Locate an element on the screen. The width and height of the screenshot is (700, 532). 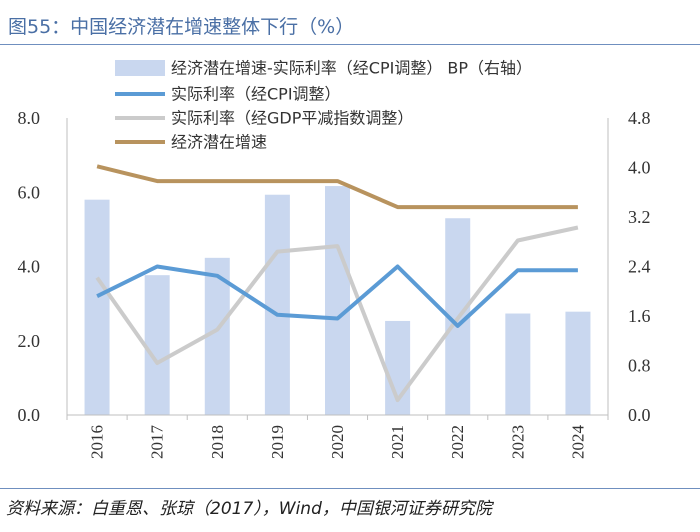
bar-2020 is located at coordinates (337, 300).